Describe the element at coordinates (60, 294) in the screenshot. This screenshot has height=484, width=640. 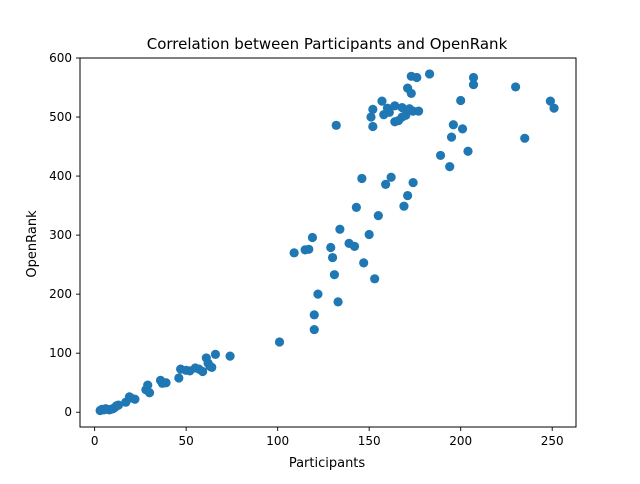
I see `y-tick-label-2: 200` at that location.